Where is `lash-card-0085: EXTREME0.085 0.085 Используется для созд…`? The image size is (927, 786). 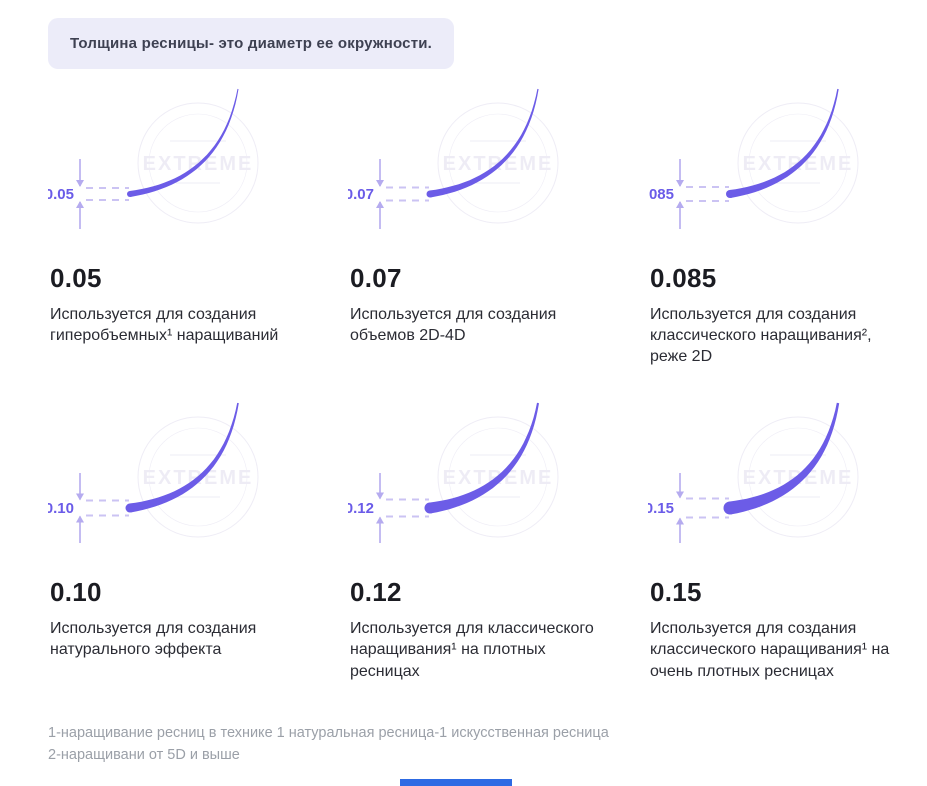 lash-card-0085: EXTREME0.085 0.085 Используется для созд… is located at coordinates (787, 228).